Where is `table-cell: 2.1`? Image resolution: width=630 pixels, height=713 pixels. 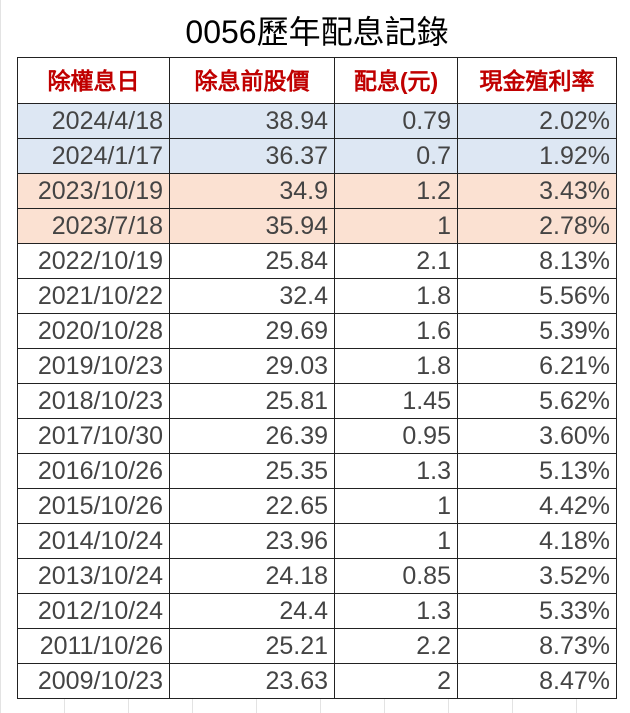
table-cell: 2.1 is located at coordinates (396, 261).